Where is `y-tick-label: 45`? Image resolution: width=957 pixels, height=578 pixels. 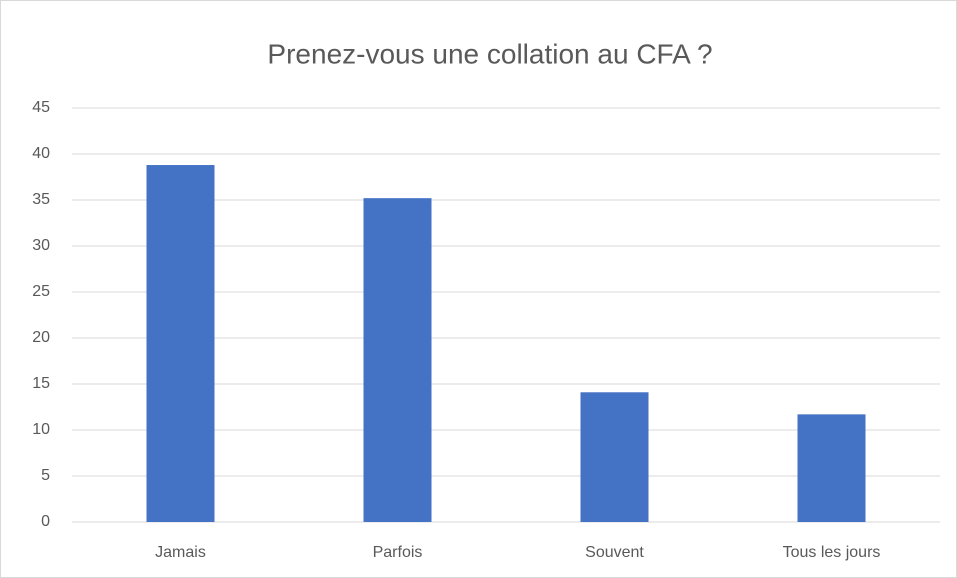
y-tick-label: 45 is located at coordinates (41, 107).